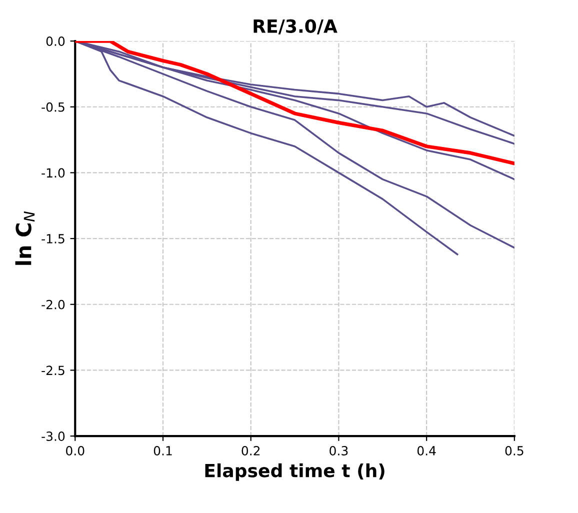 The height and width of the screenshot is (513, 578). What do you see at coordinates (53, 173) in the screenshot?
I see `y-tick-label: -1.0` at bounding box center [53, 173].